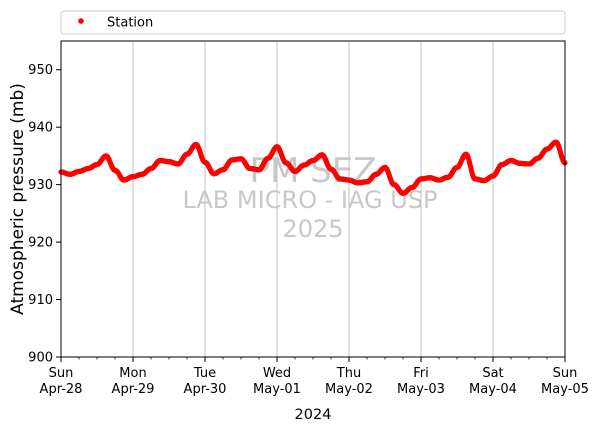 This screenshot has height=433, width=600. Describe the element at coordinates (565, 389) in the screenshot. I see `x-tick-date: May-05` at that location.